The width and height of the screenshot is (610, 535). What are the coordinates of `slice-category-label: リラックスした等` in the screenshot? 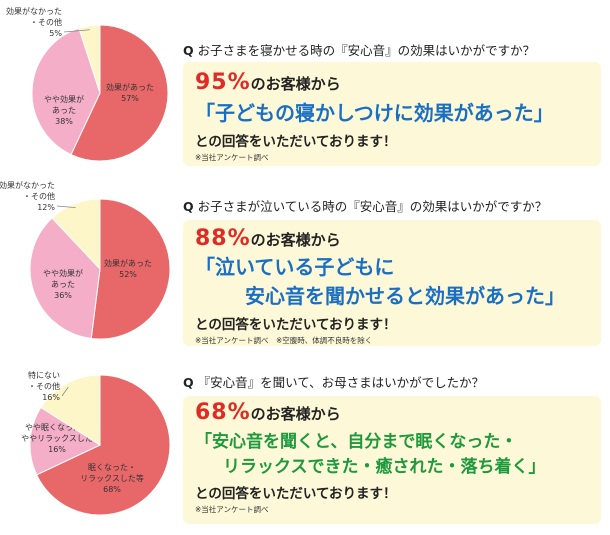 It's located at (112, 478).